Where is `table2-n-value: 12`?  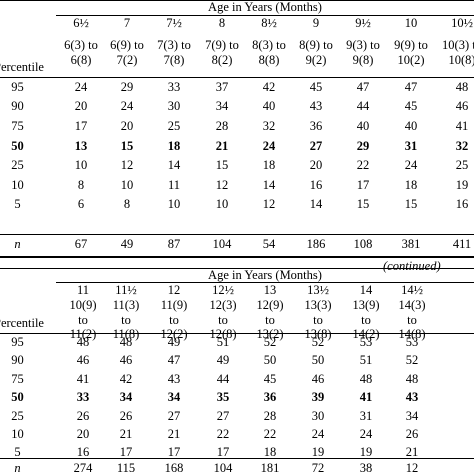
table2-n-value: 12 is located at coordinates (412, 468).